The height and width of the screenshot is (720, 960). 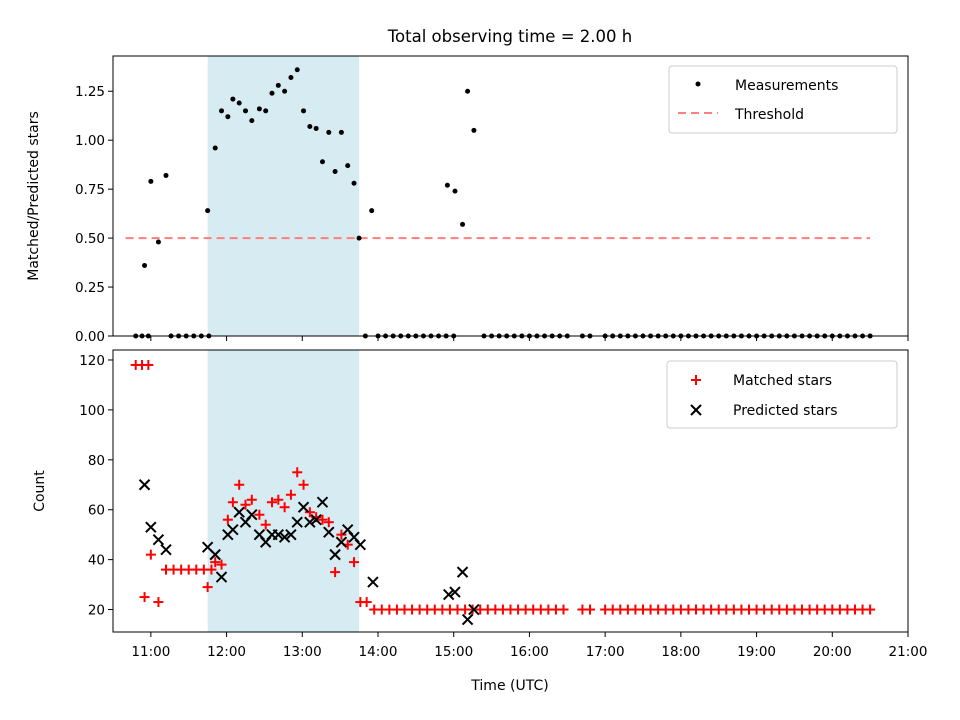 What do you see at coordinates (94, 214) in the screenshot?
I see `top-y-ticks: 0.00 0.25 0.50 0.75 1.00 1.25` at bounding box center [94, 214].